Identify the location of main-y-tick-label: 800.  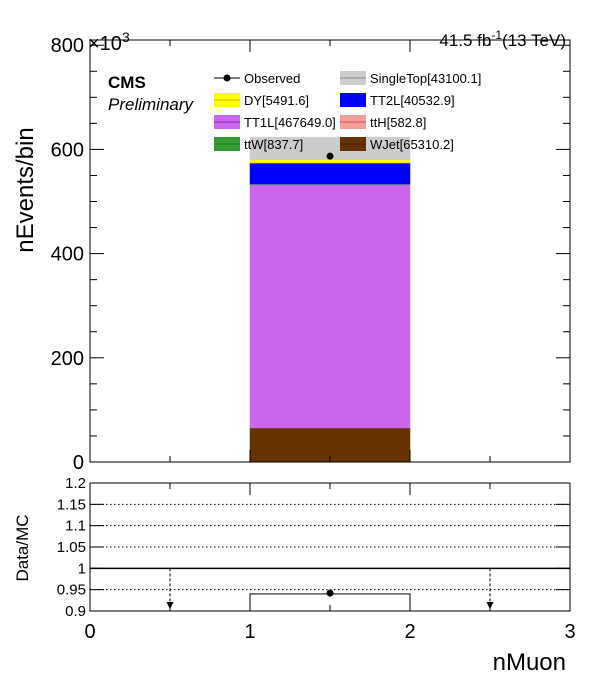
(67, 46).